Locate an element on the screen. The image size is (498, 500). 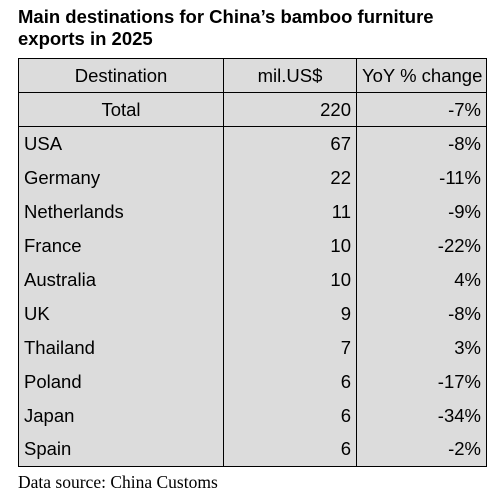
change-cell: 3% is located at coordinates (421, 347).